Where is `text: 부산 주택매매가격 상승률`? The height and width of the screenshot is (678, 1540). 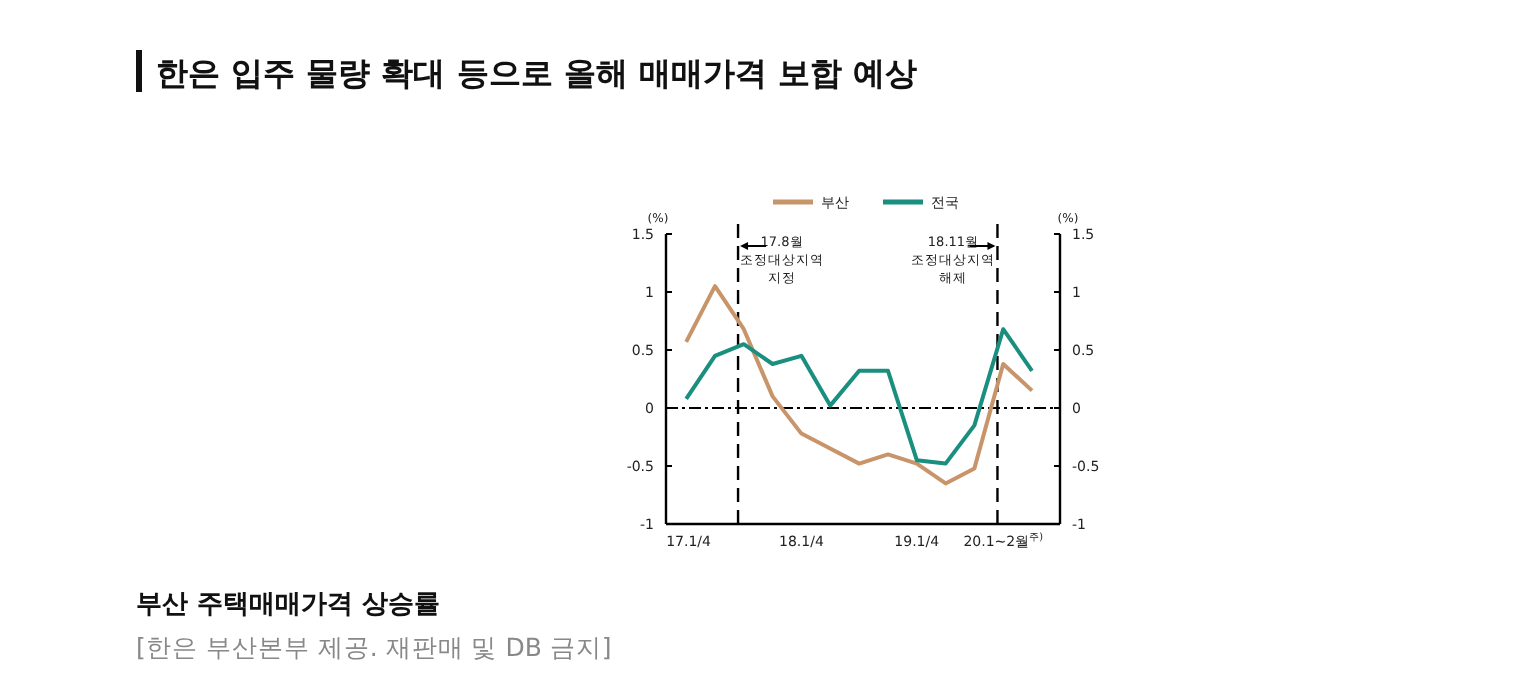 text: 부산 주택매매가격 상승률 is located at coordinates (288, 605).